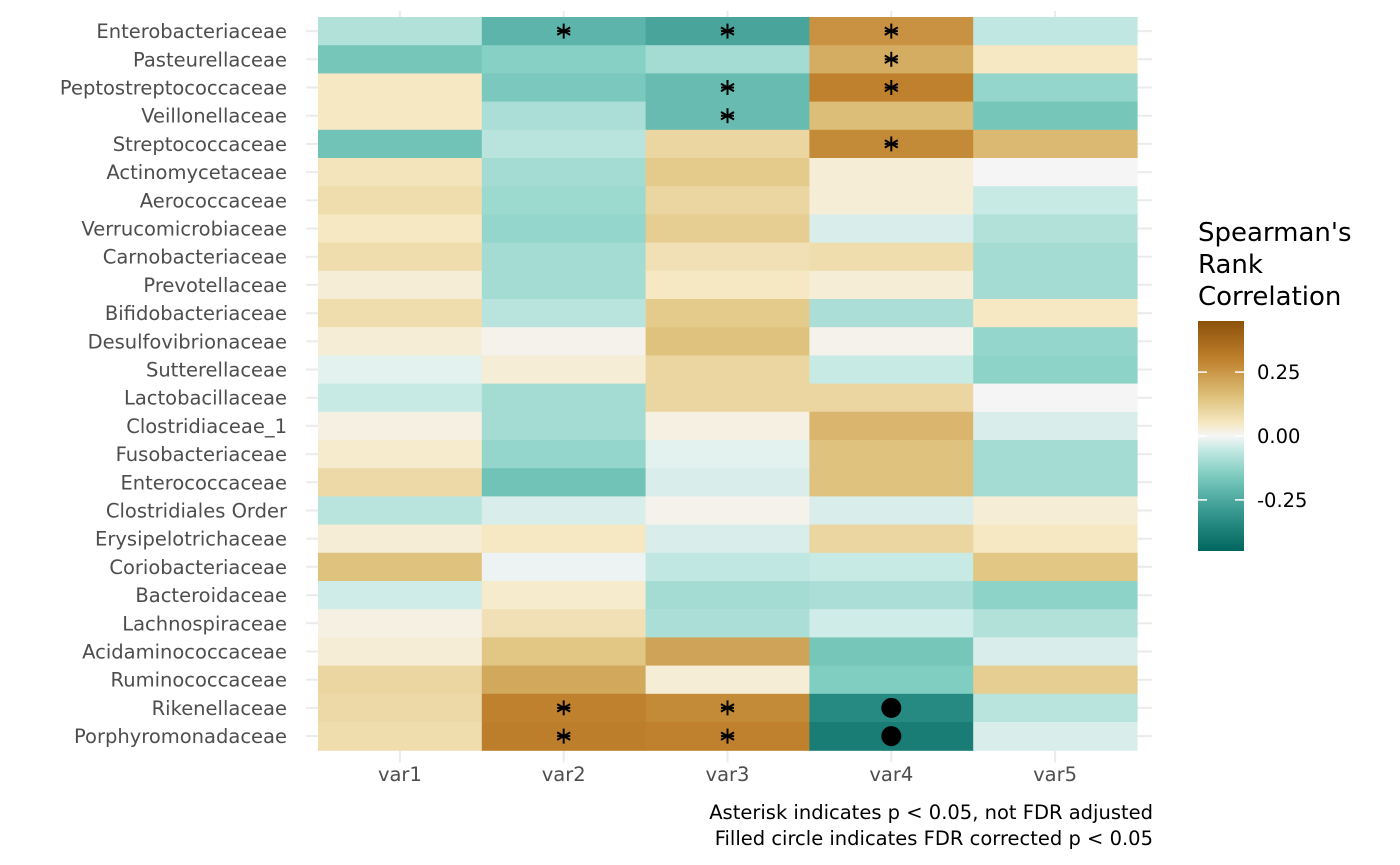 This screenshot has height=865, width=1400. What do you see at coordinates (191, 539) in the screenshot?
I see `y-tick-label: Erysipelotrichaceae` at bounding box center [191, 539].